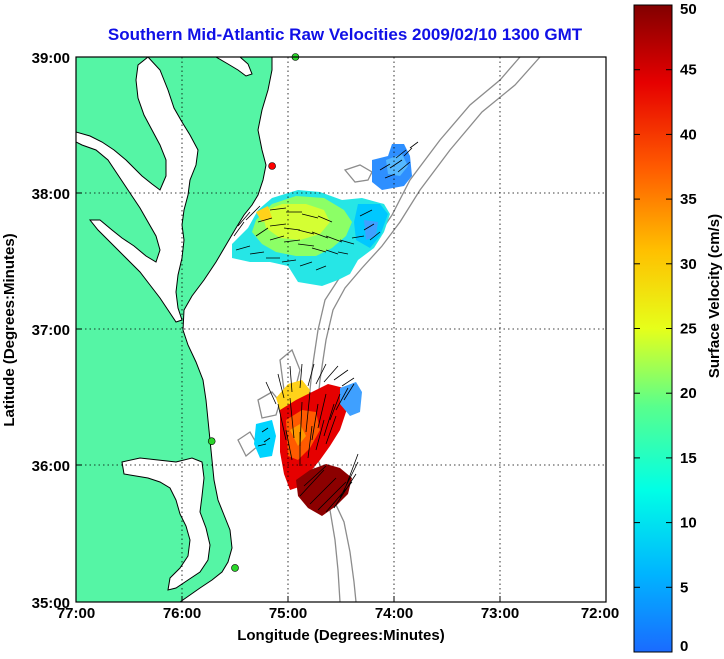  Describe the element at coordinates (288, 613) in the screenshot. I see `x-tick-label: 75:00` at that location.